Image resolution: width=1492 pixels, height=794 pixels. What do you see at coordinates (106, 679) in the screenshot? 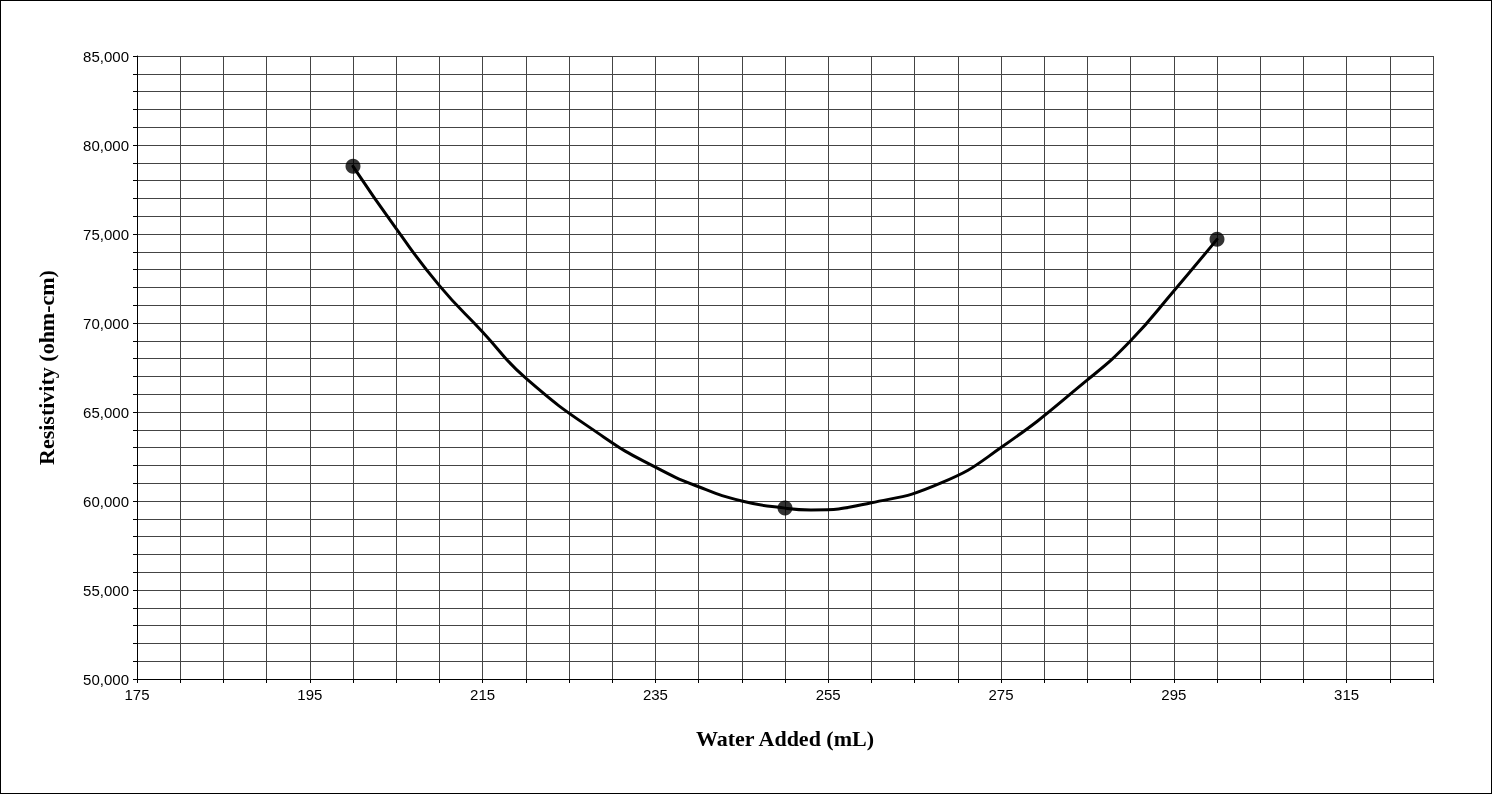
I see `y-tick-label: 50,000` at bounding box center [106, 679].